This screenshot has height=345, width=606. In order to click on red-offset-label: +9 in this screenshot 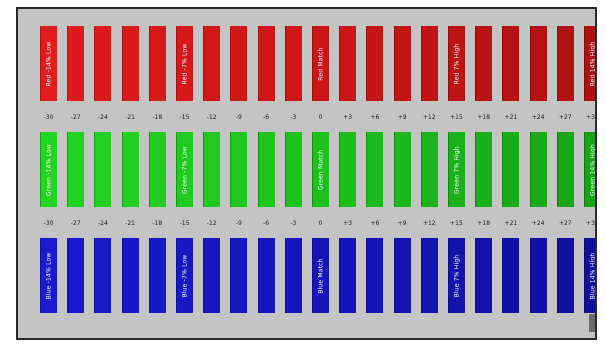, I will do `click(402, 117)`.